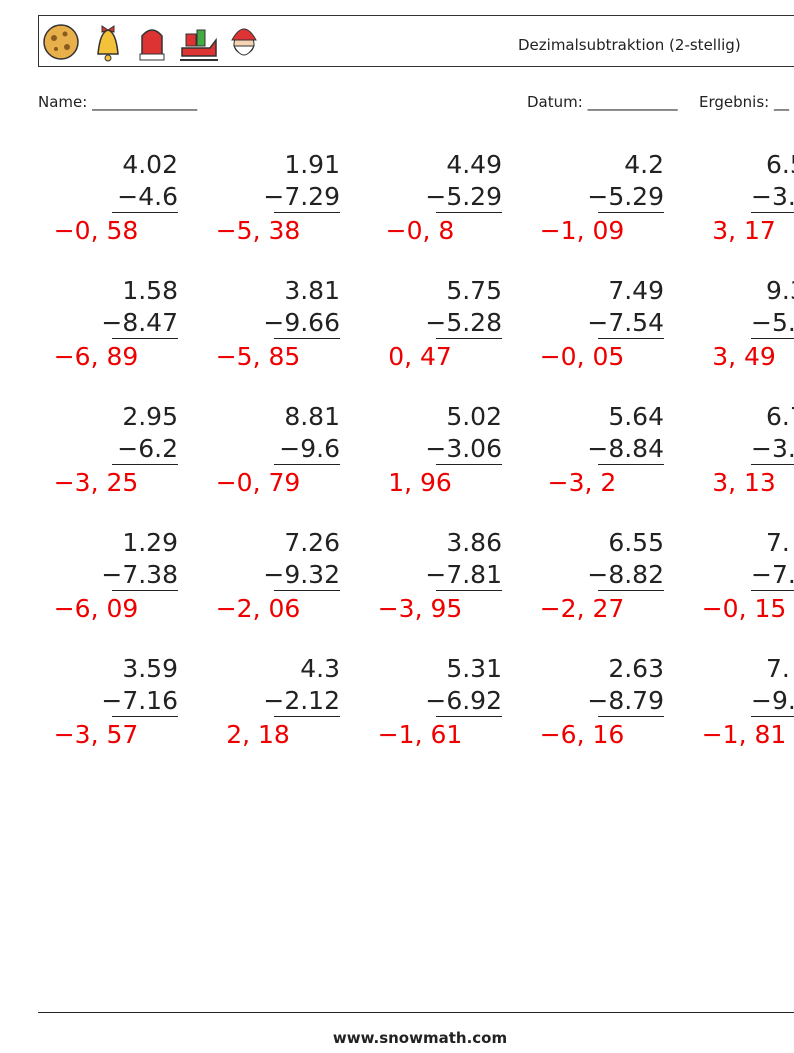  What do you see at coordinates (582, 734) in the screenshot?
I see `answer: −6, 16` at bounding box center [582, 734].